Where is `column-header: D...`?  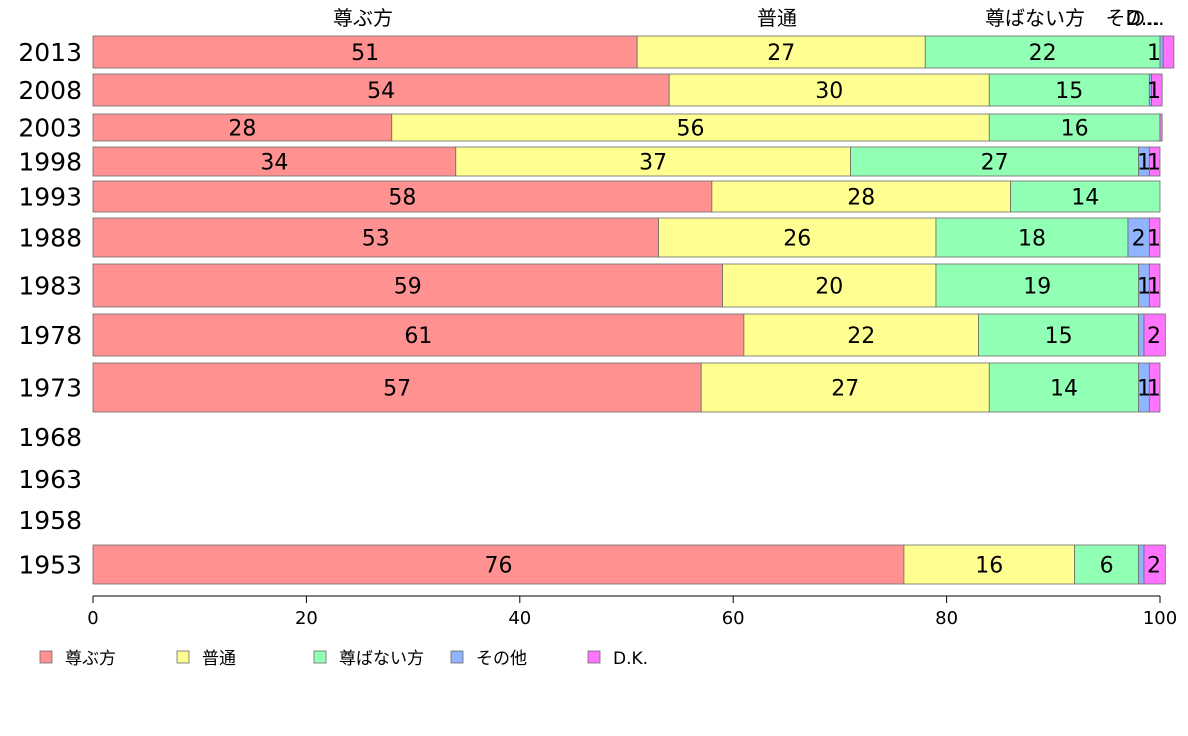
column-header: D... is located at coordinates (1143, 18).